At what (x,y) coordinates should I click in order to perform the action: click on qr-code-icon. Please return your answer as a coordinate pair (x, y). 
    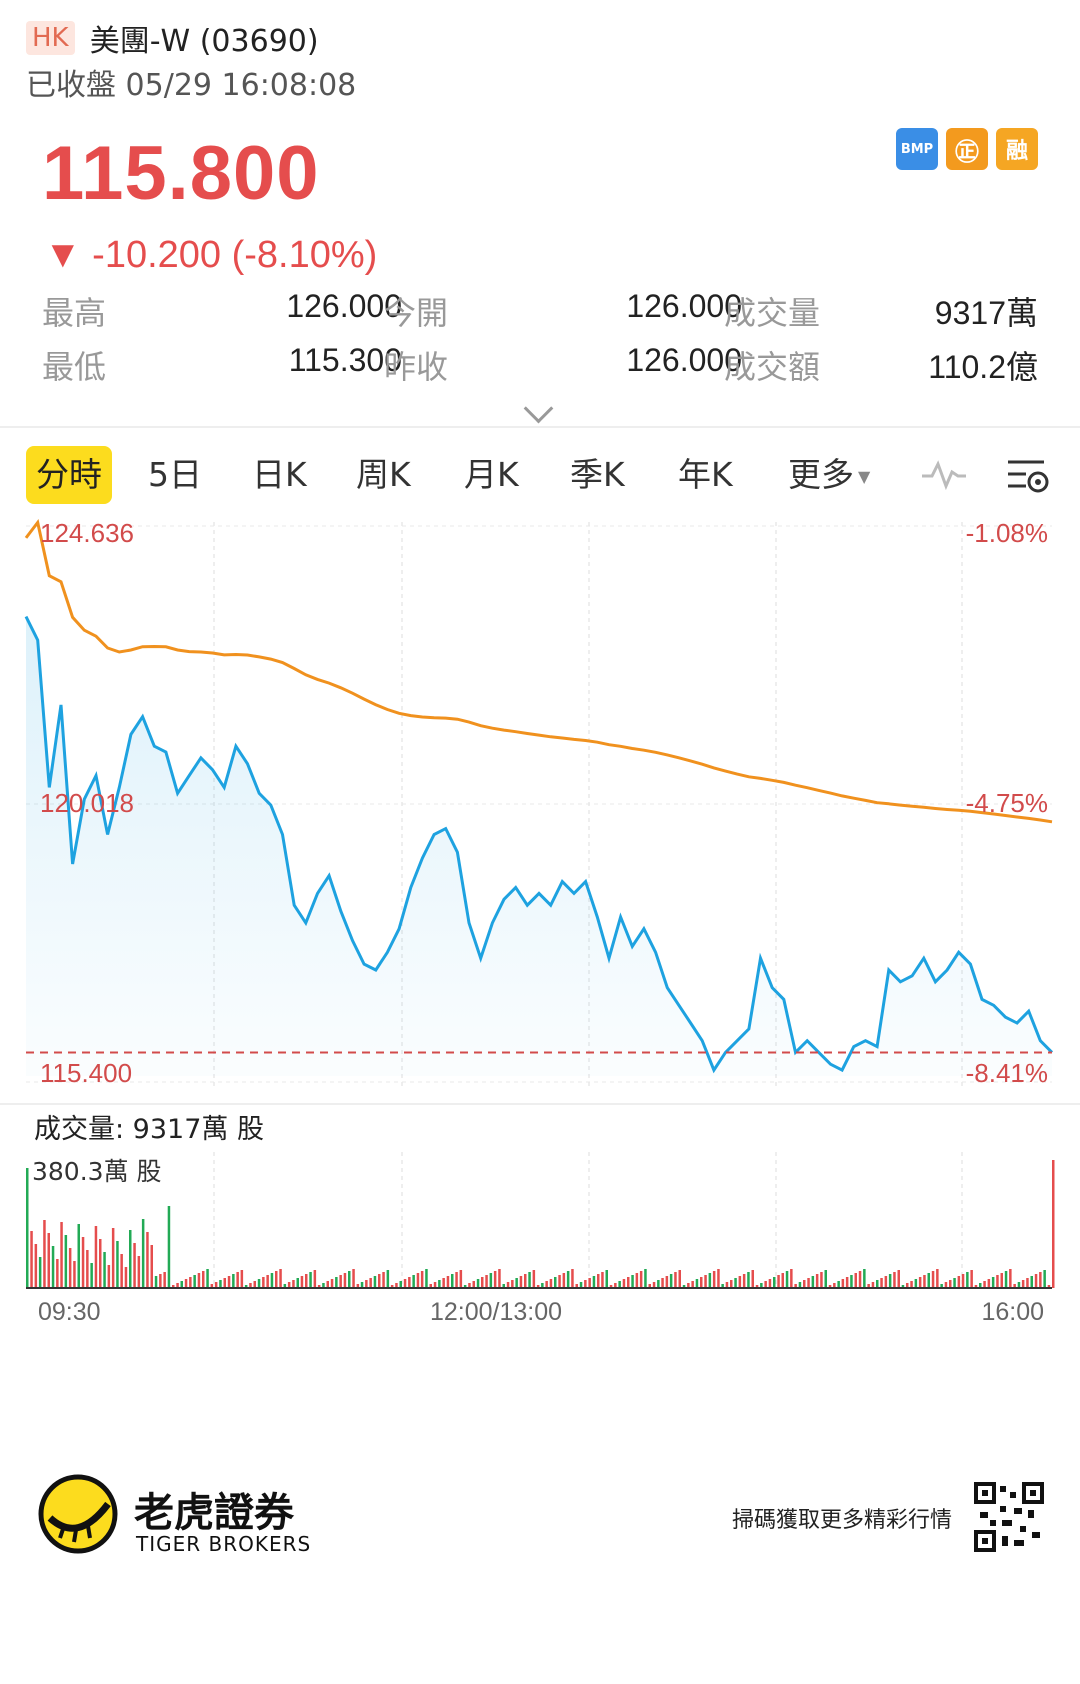
    Looking at the image, I should click on (1009, 1519).